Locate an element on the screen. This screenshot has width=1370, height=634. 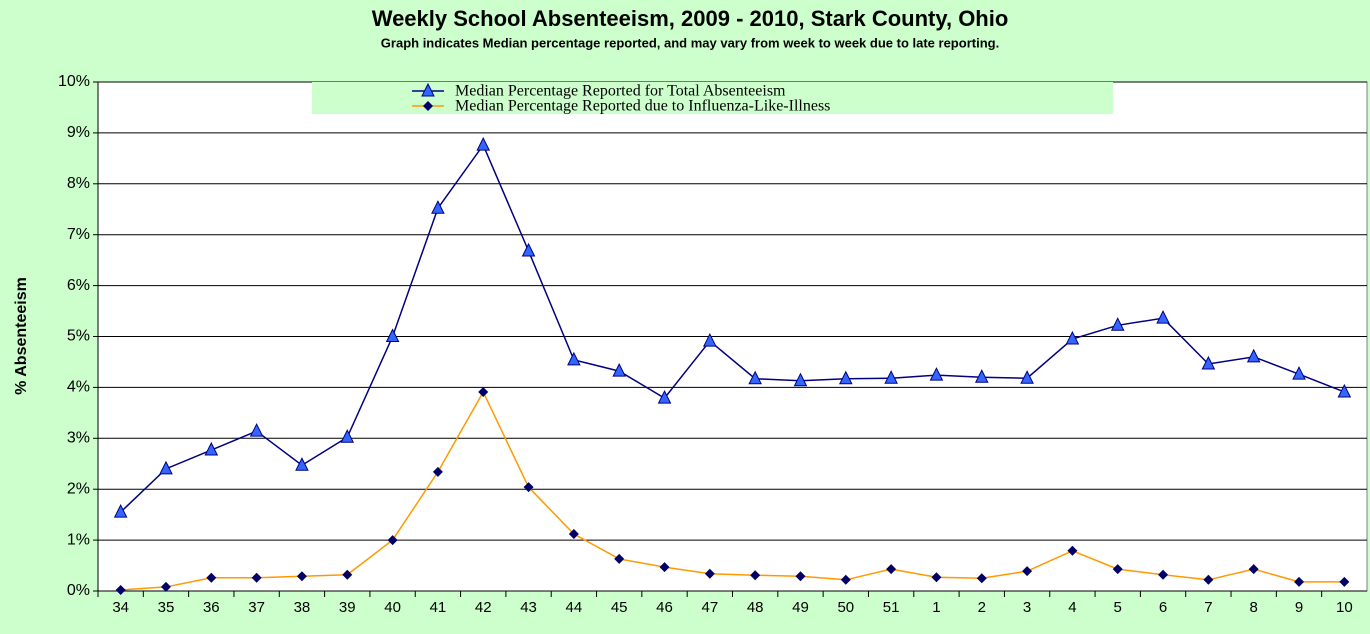
legend-box is located at coordinates (712, 98).